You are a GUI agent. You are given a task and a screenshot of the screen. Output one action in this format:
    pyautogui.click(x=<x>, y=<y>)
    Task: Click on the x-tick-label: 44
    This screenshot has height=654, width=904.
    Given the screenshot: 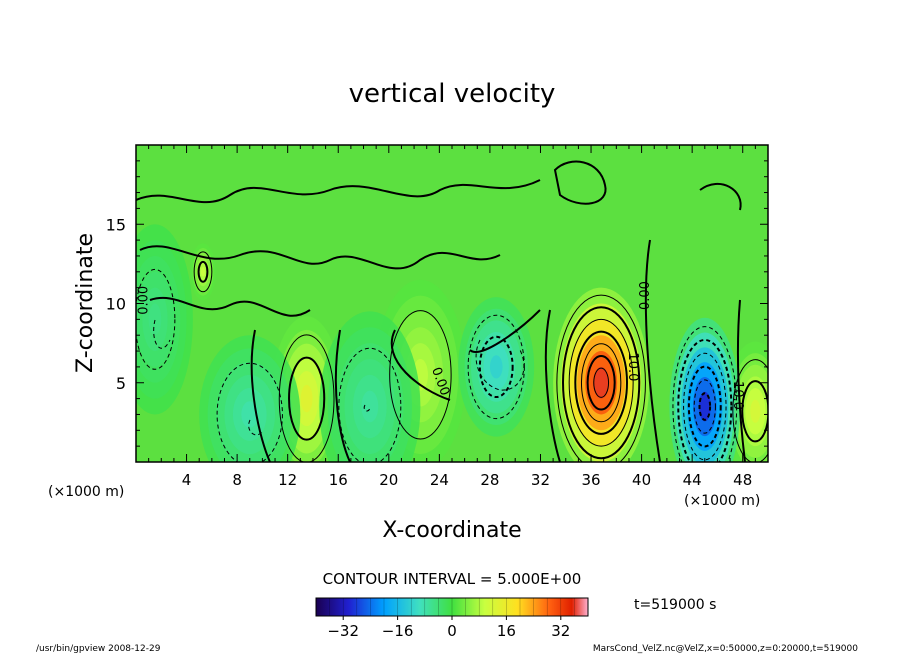 What is the action you would take?
    pyautogui.click(x=692, y=480)
    